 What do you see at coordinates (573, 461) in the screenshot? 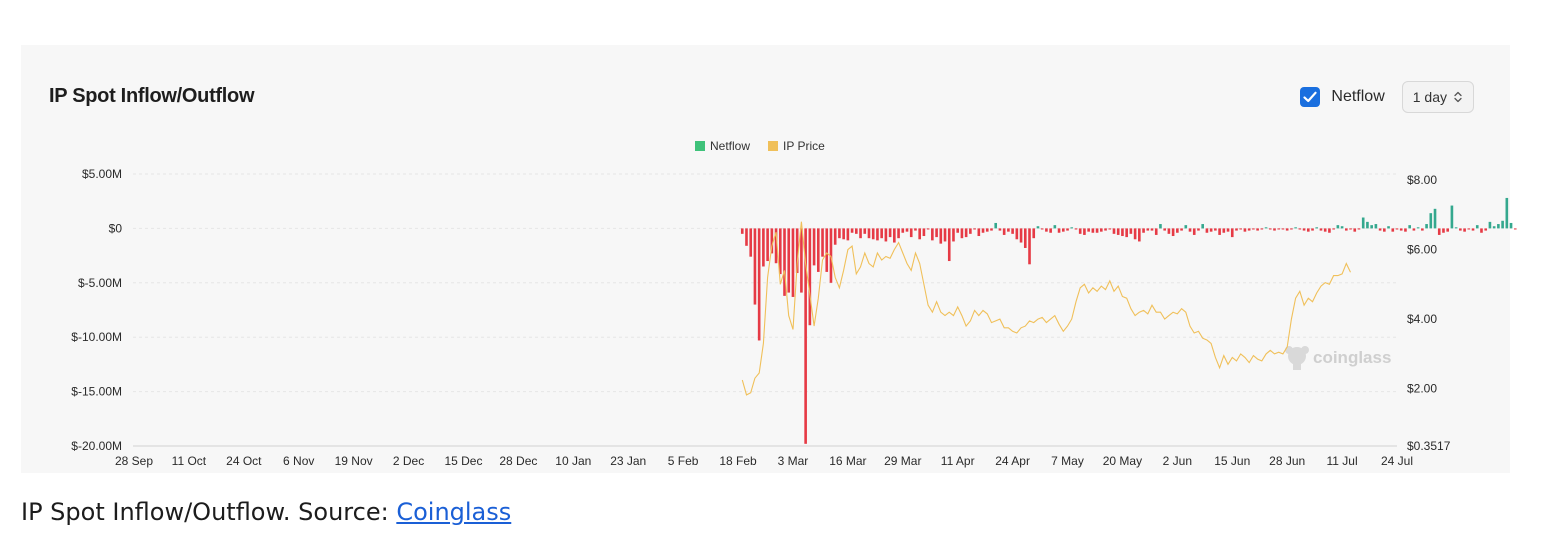
I see `x-axis-tick-label: 10 Jan` at bounding box center [573, 461].